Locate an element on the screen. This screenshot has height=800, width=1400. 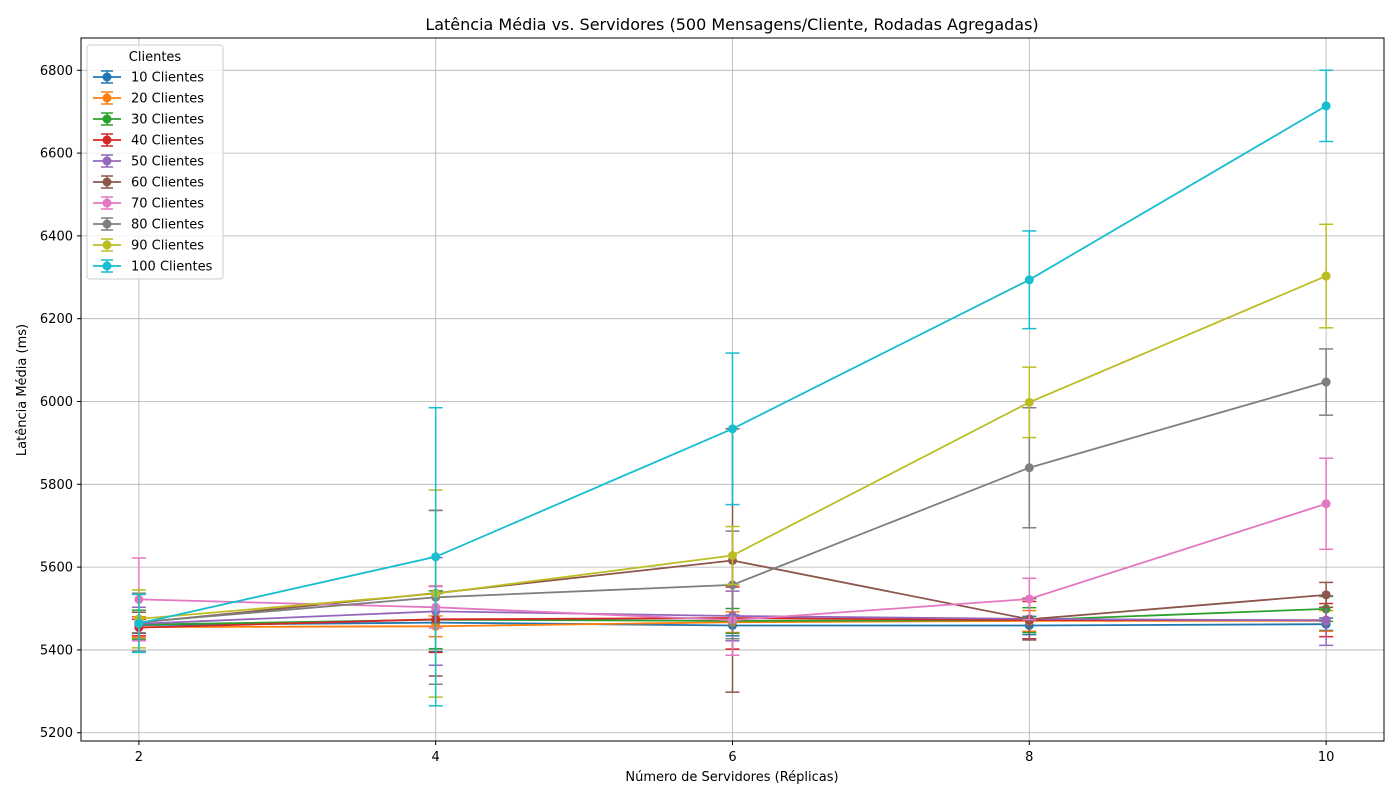
y-tick-label: 5200 is located at coordinates (56, 733).